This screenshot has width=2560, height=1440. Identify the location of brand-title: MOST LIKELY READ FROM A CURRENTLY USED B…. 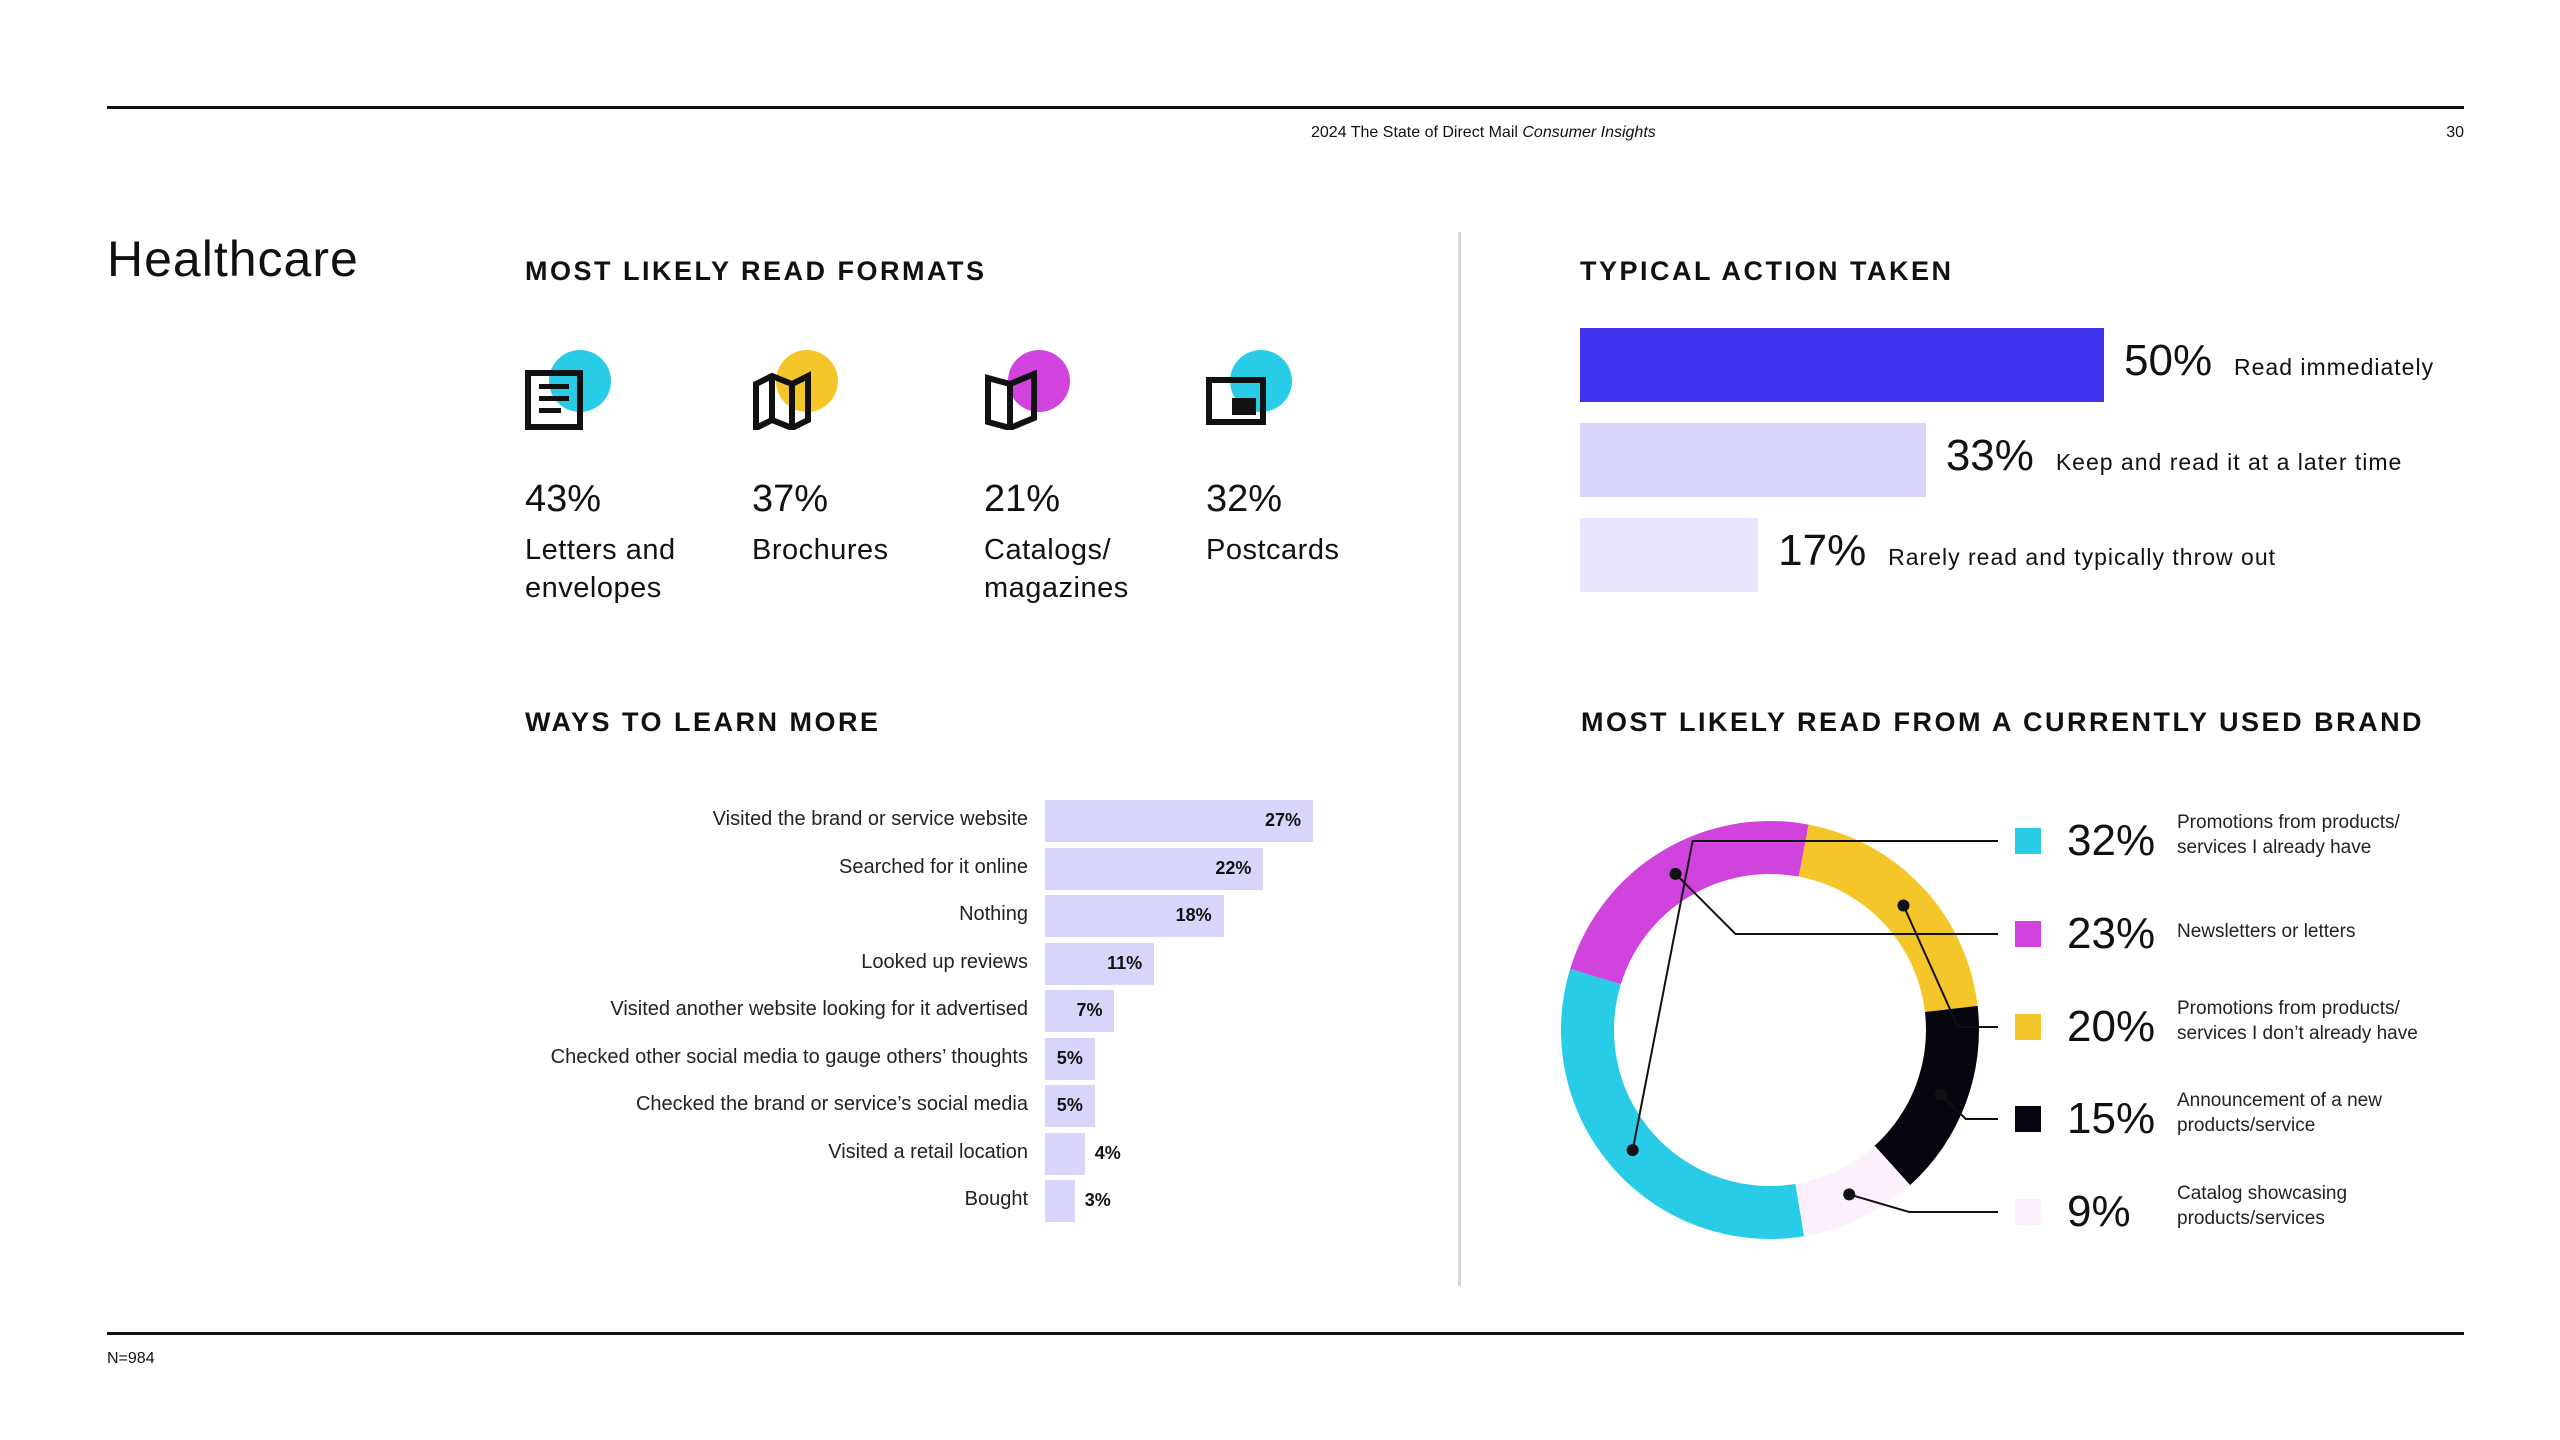
(2003, 722).